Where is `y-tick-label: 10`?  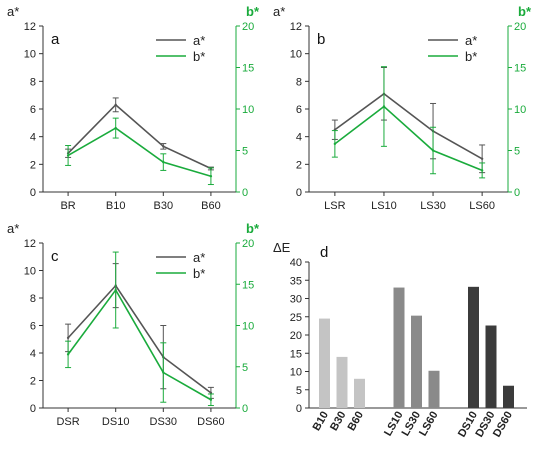 y-tick-label: 10 is located at coordinates (296, 373).